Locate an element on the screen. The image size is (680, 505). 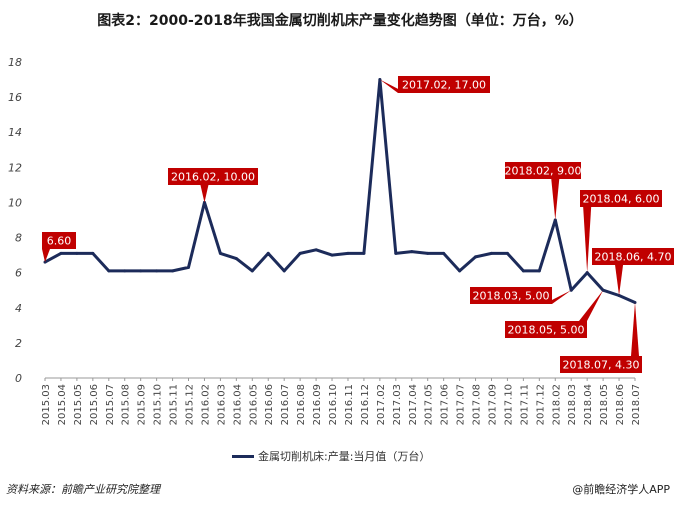
data-label: 6.60 is located at coordinates (59, 241).